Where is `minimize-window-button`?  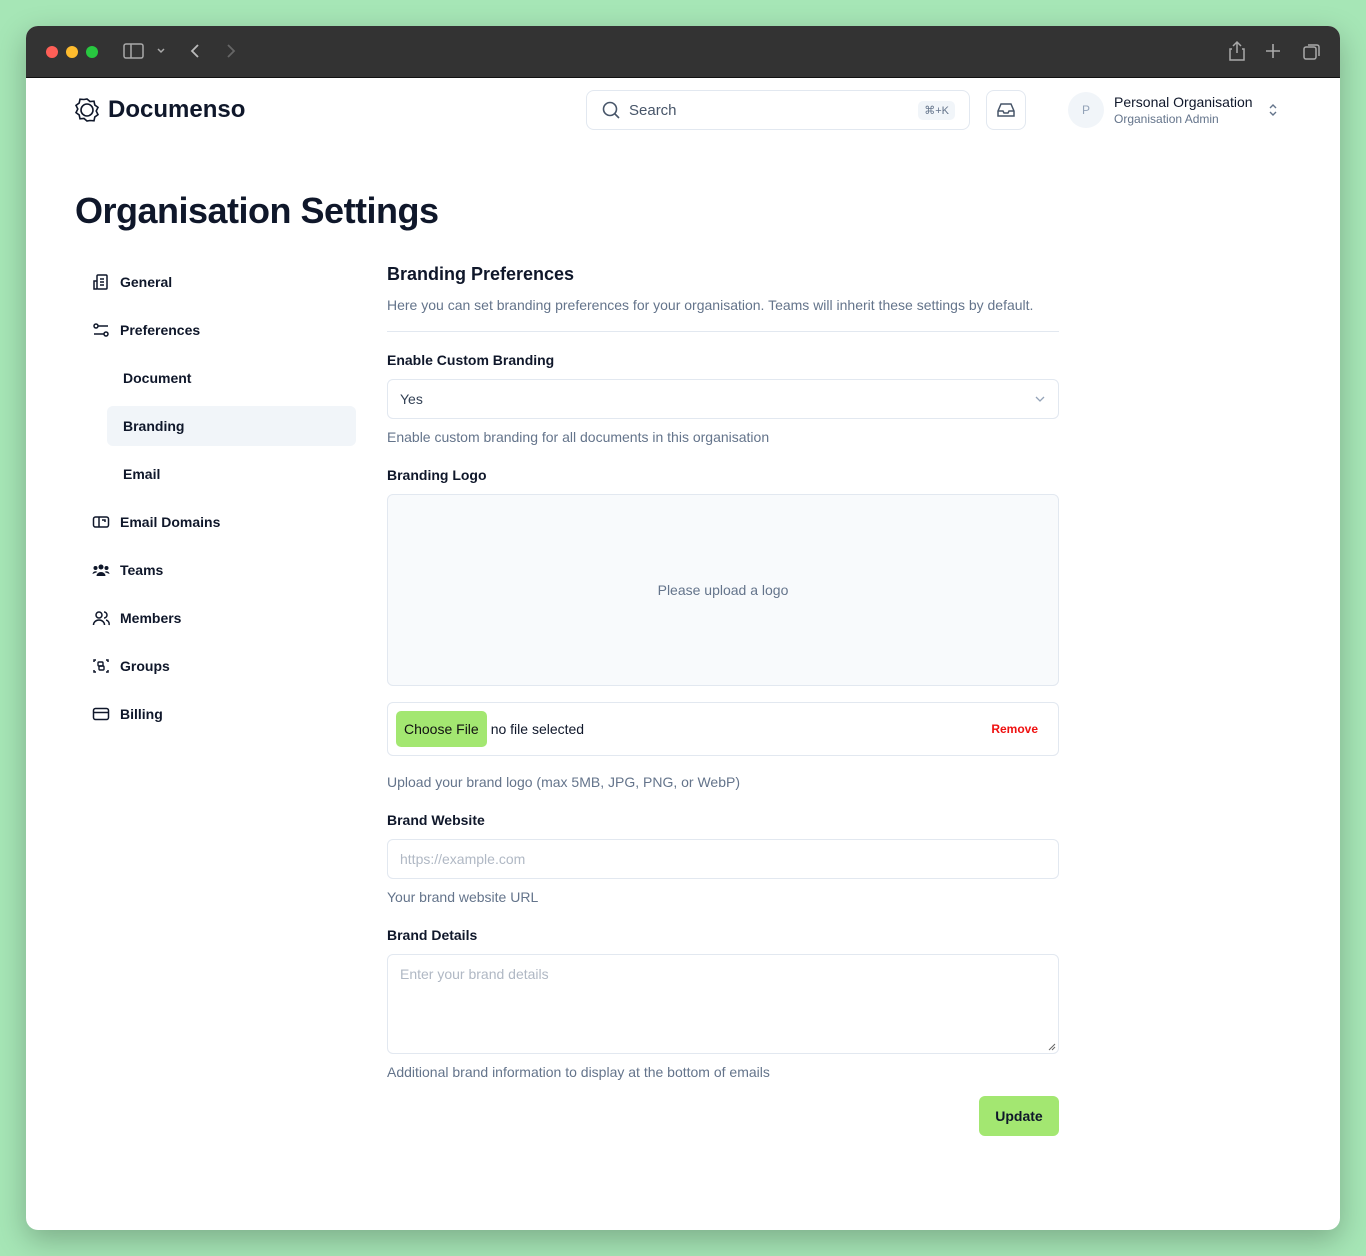 minimize-window-button is located at coordinates (72, 52).